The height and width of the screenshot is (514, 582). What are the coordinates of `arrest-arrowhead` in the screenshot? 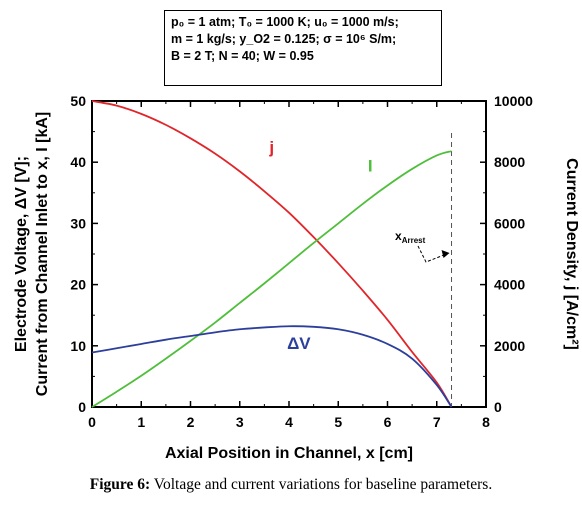 It's located at (445, 254).